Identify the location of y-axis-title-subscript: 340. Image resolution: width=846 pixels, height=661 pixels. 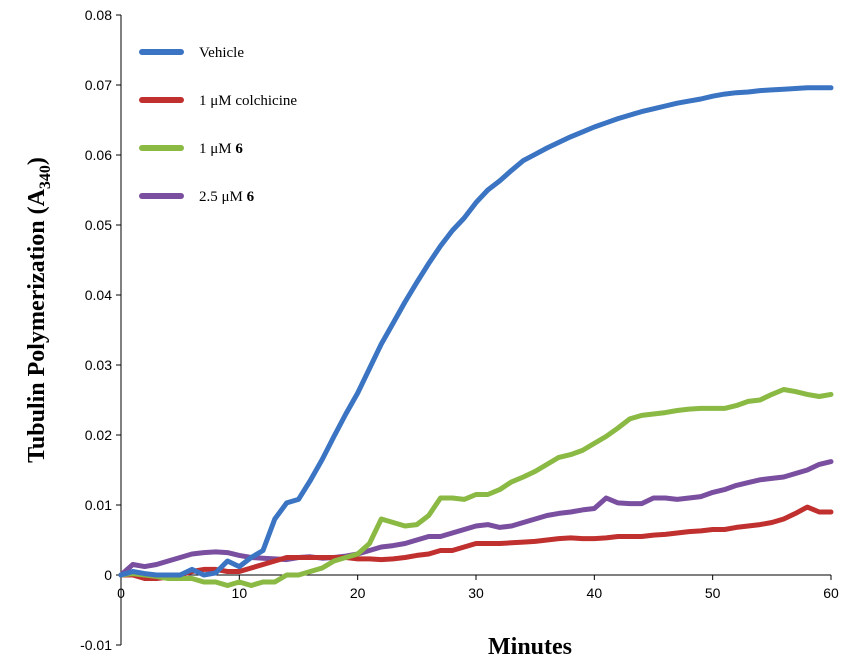
(45, 177).